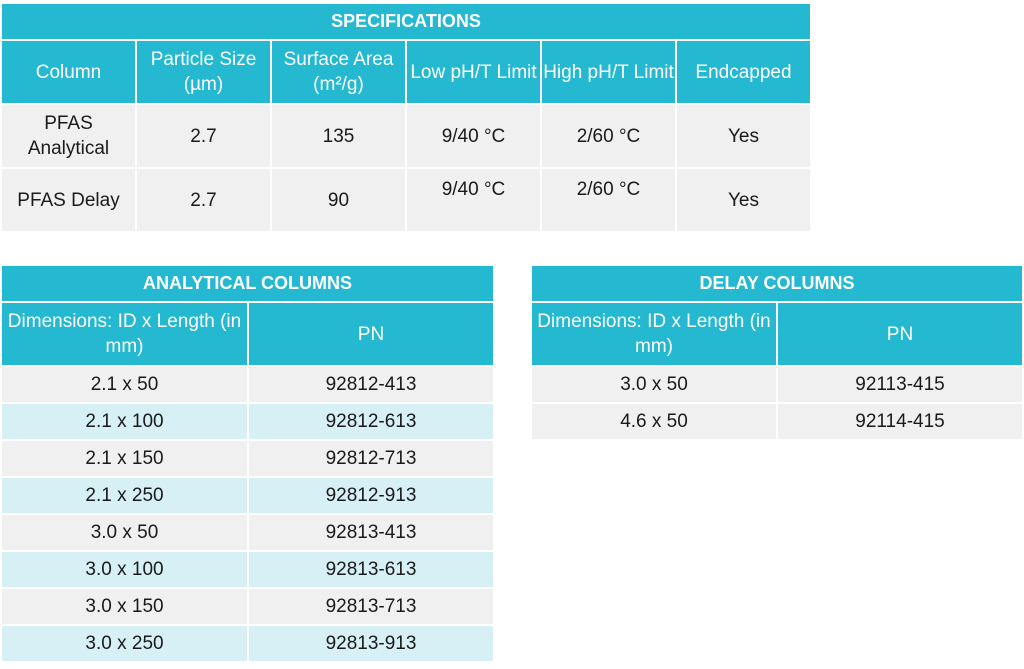 This screenshot has width=1024, height=669. I want to click on table-cell: 92813-613, so click(371, 569).